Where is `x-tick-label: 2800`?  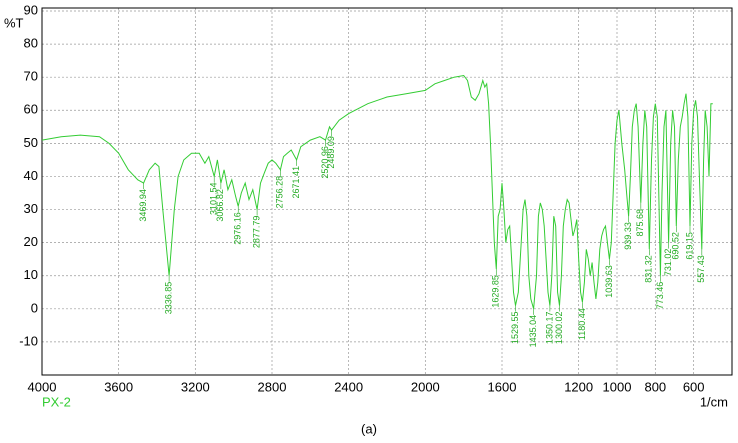
x-tick-label: 2800 is located at coordinates (272, 386).